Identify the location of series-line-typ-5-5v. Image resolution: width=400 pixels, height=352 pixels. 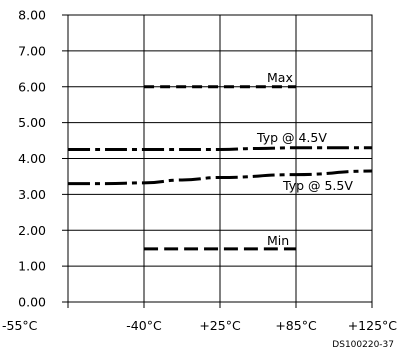
(220, 177).